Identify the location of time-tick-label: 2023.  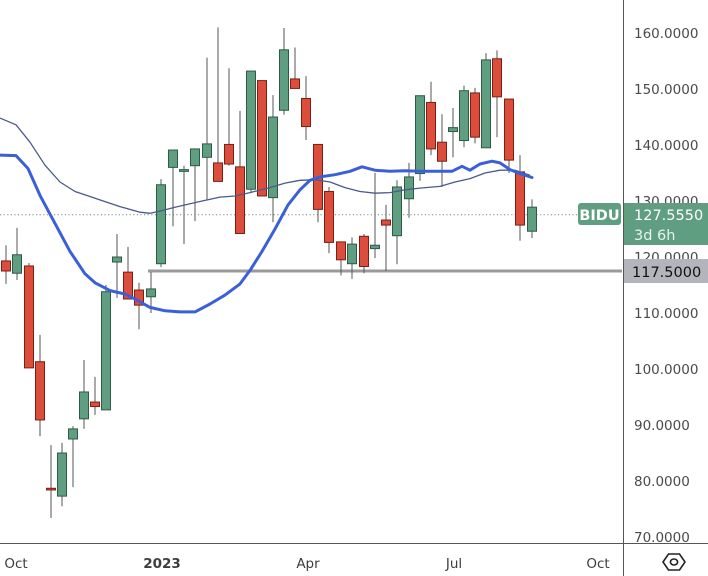
(162, 564).